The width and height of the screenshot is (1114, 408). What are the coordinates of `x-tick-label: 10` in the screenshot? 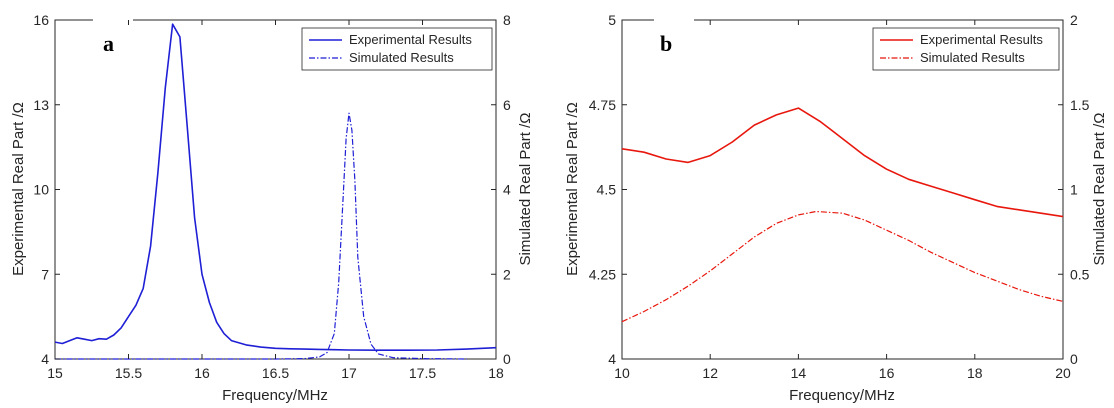 It's located at (622, 373).